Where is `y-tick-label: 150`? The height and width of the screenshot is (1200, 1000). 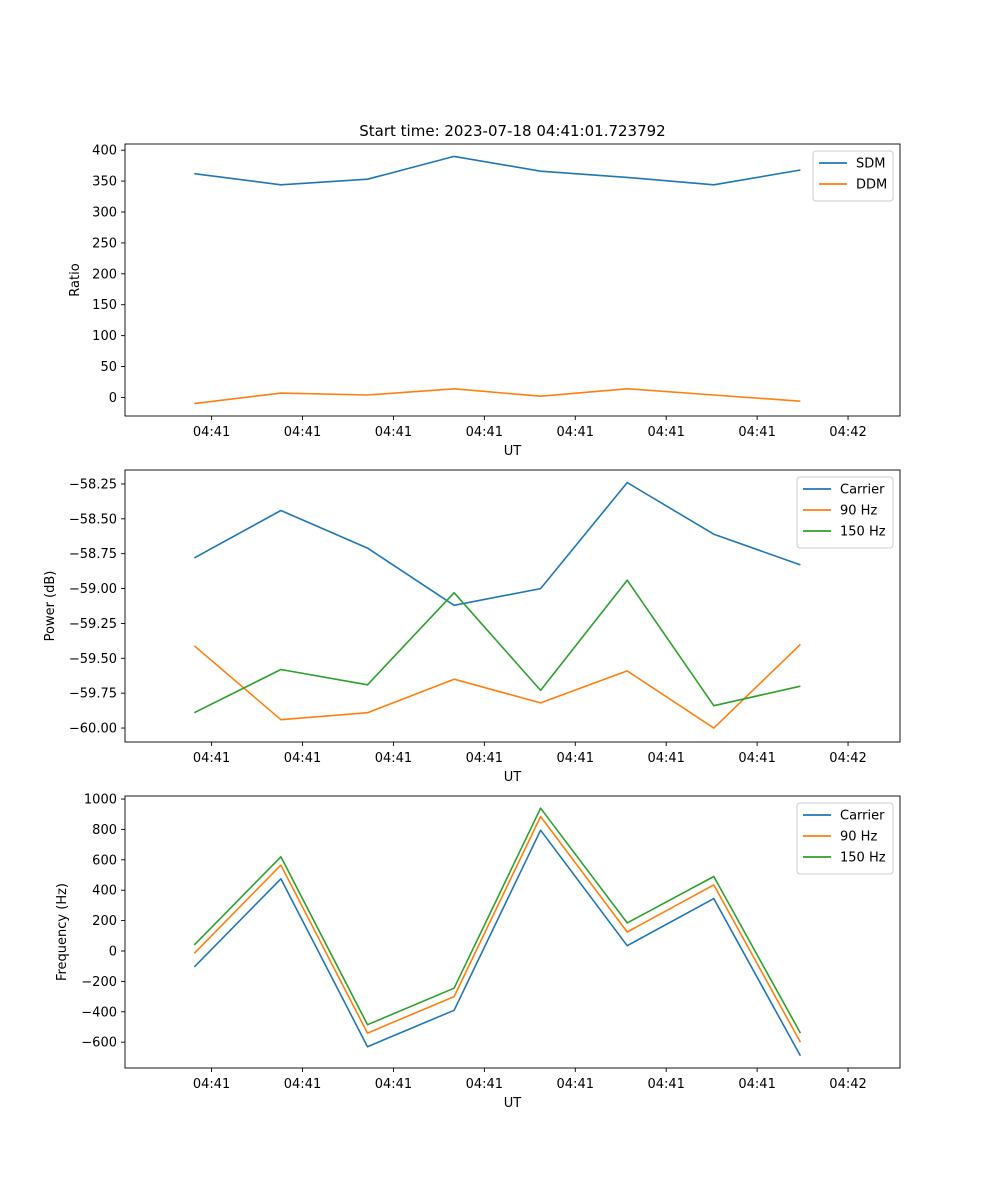
y-tick-label: 150 is located at coordinates (104, 305).